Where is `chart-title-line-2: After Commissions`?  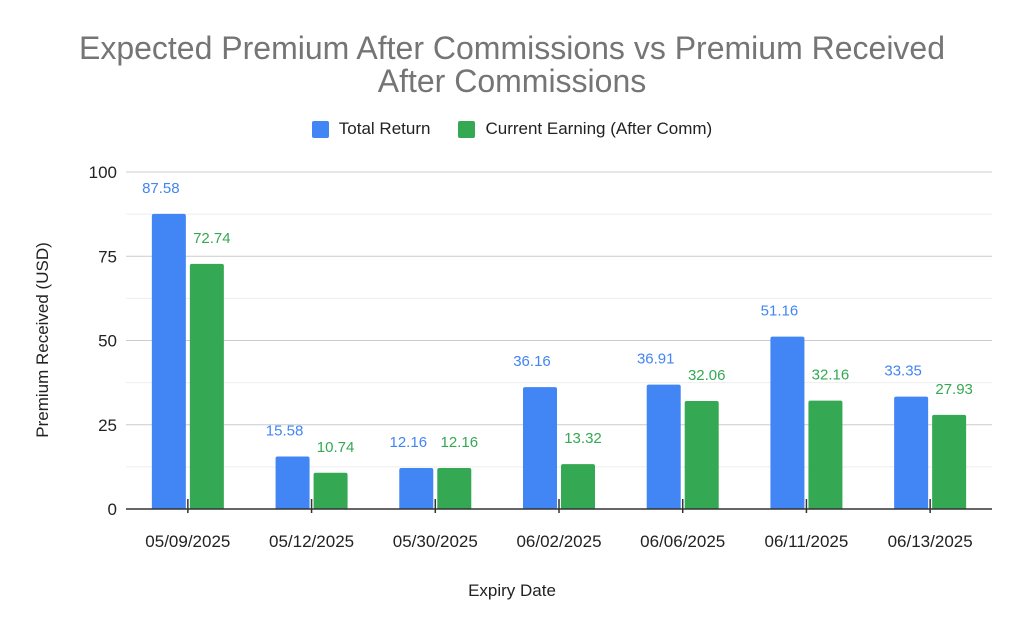 chart-title-line-2: After Commissions is located at coordinates (512, 81).